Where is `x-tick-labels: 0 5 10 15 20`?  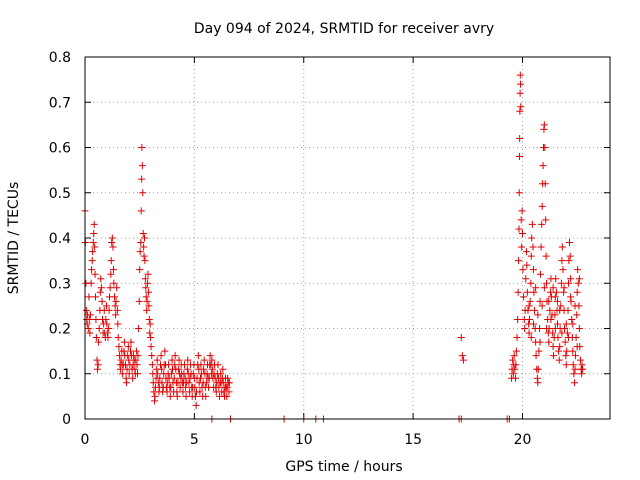 x-tick-labels: 0 5 10 15 20 is located at coordinates (306, 440).